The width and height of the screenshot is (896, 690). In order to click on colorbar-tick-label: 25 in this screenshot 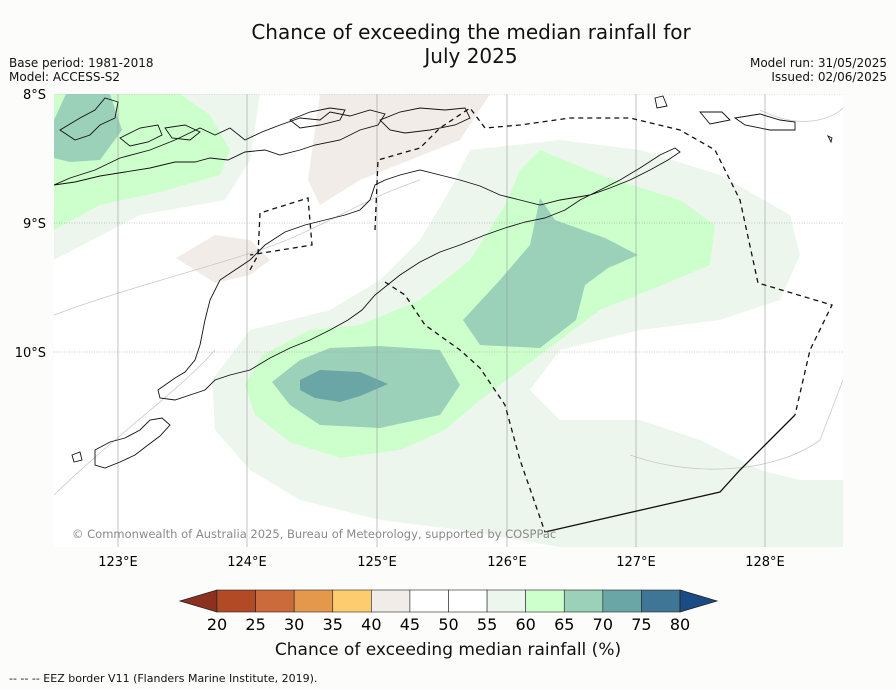, I will do `click(255, 624)`.